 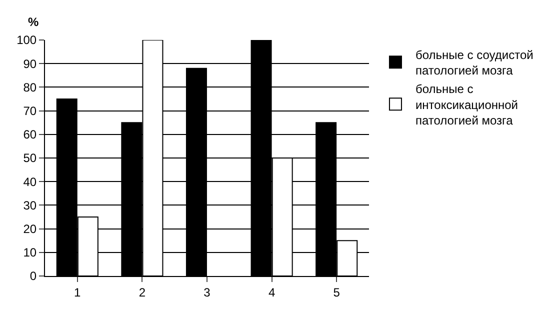 I want to click on y-tick-label: 50, so click(x=30, y=158).